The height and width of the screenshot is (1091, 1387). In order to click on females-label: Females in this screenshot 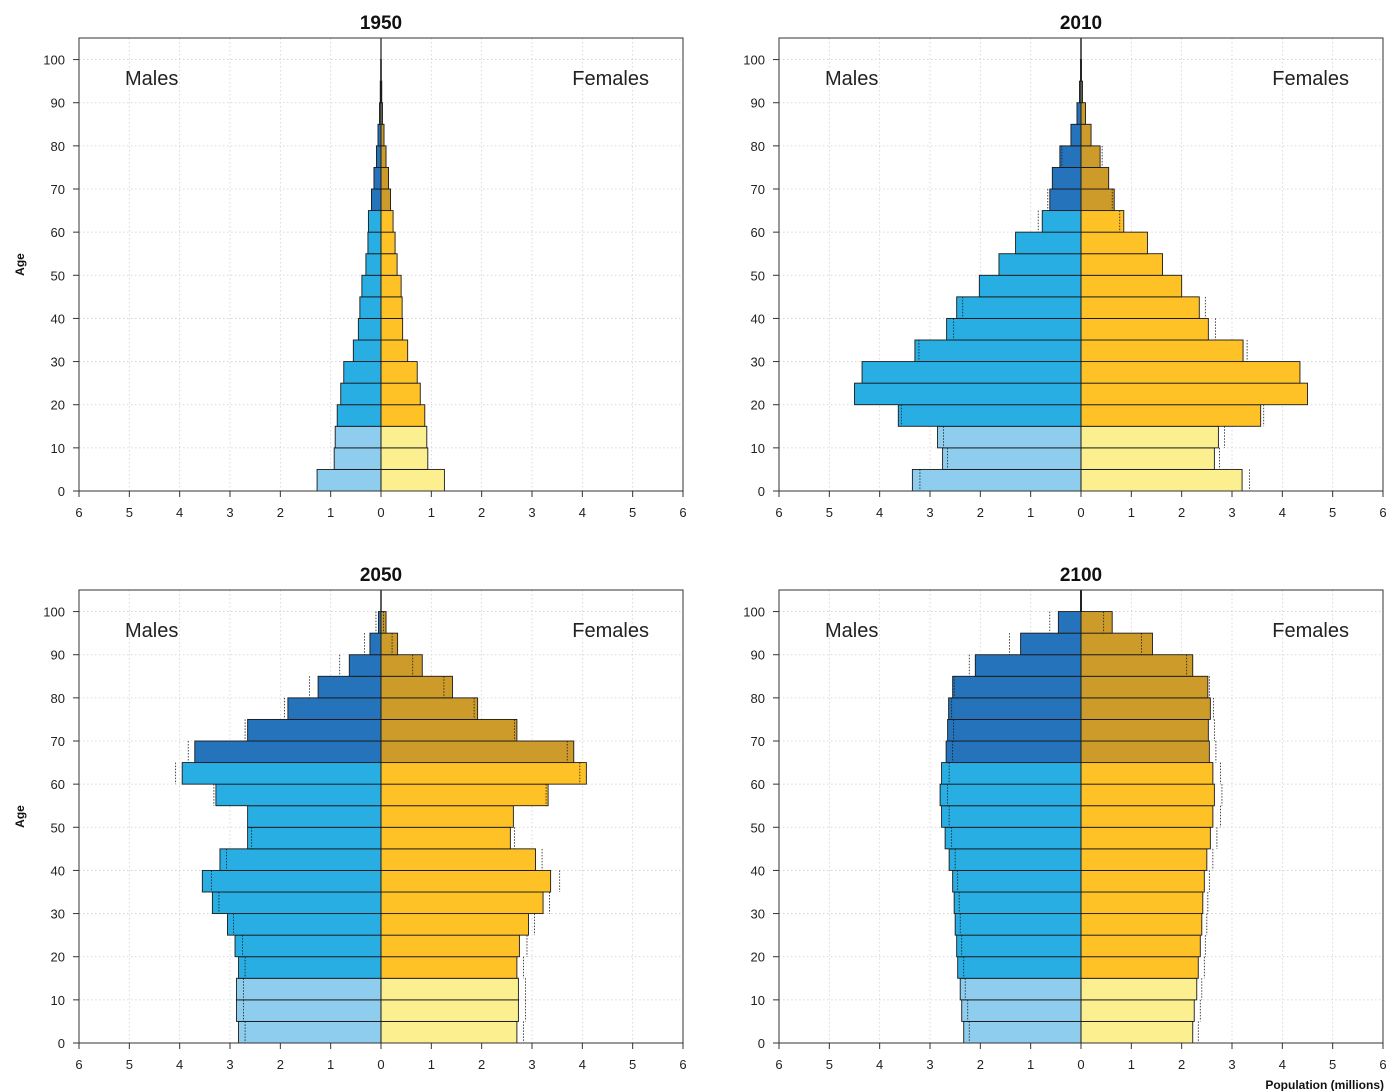, I will do `click(1310, 79)`.